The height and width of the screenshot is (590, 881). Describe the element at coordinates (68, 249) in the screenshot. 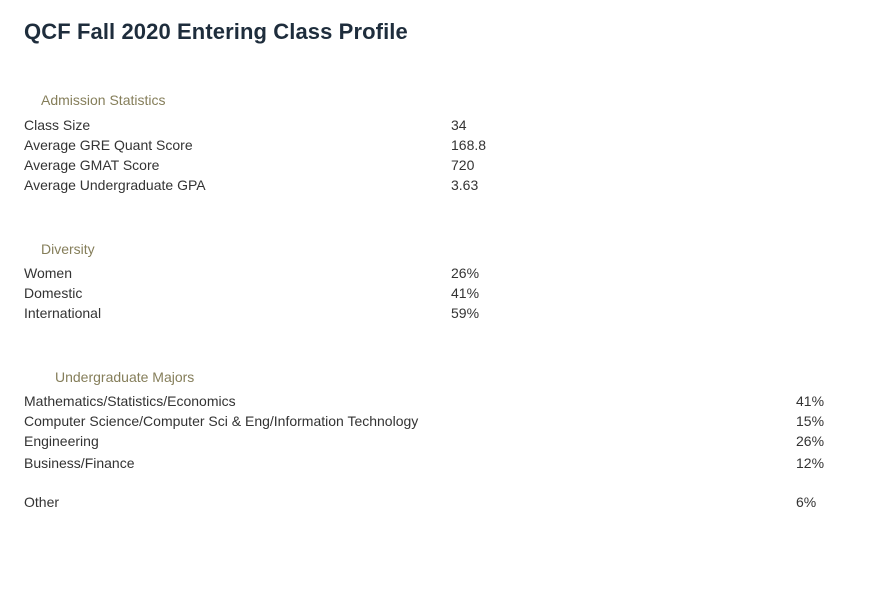

I see `diversity-heading: Diversity` at that location.